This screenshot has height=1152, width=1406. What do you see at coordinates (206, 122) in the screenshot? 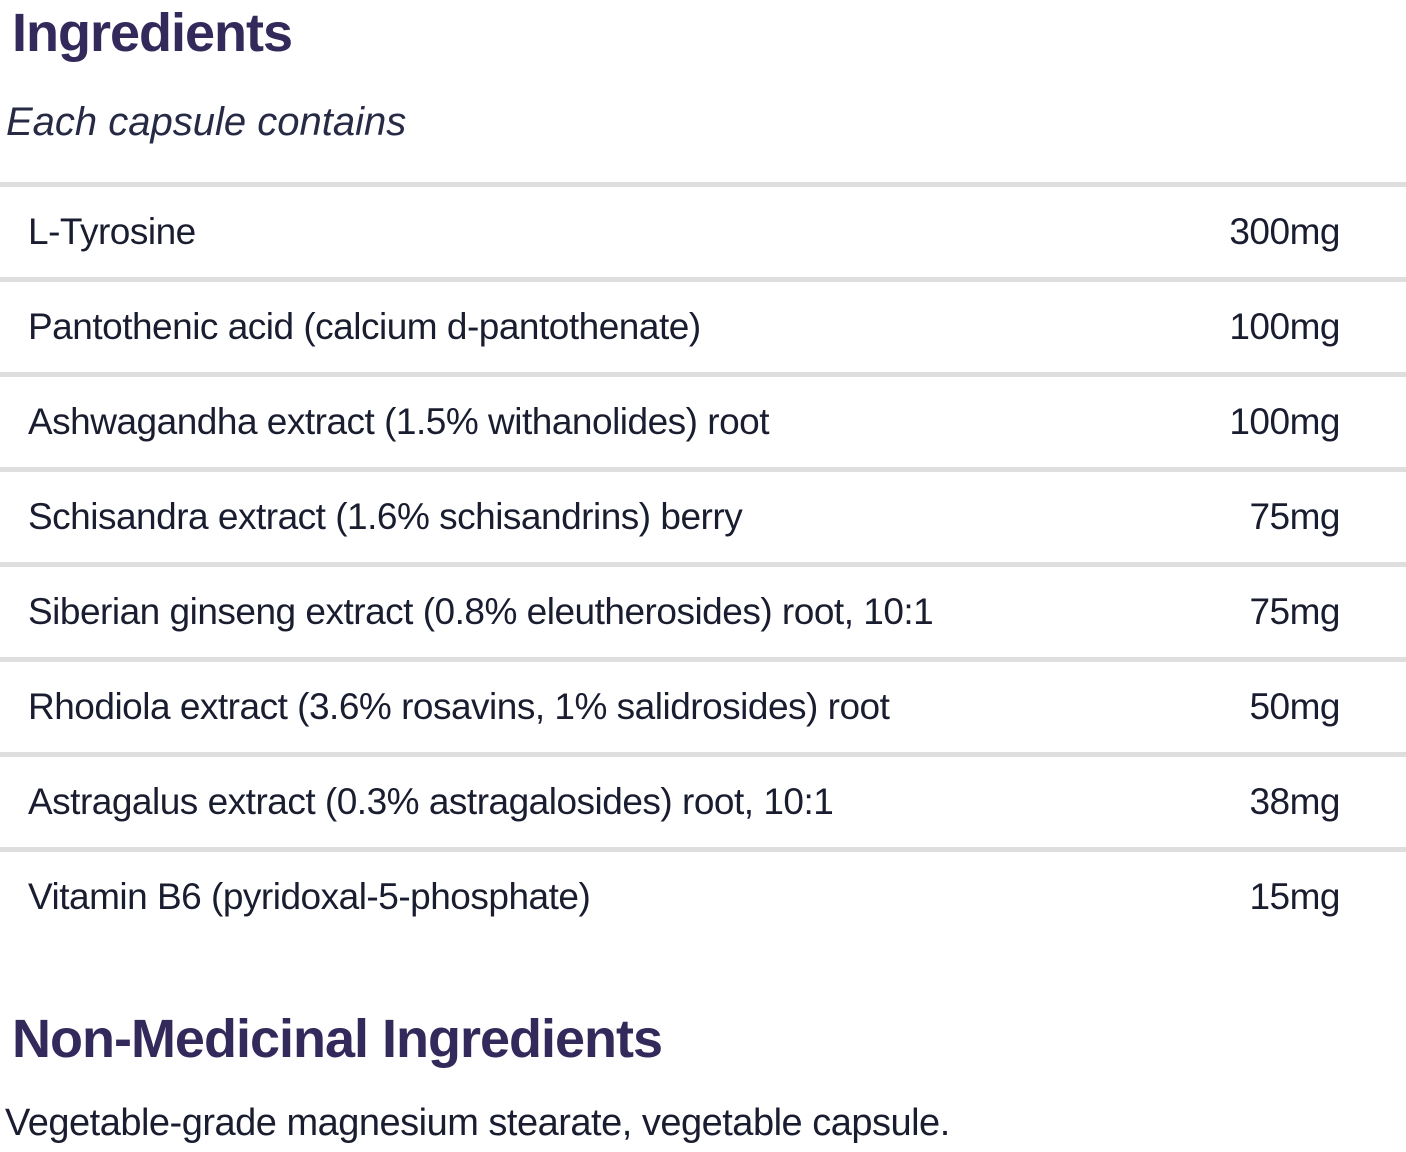
I see `each-capsule-contains-subtitle: Each capsule contains` at bounding box center [206, 122].